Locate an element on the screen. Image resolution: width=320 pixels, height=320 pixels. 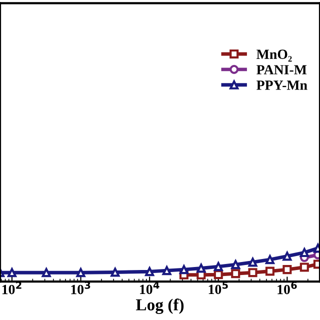
legend-label: MnO₂ is located at coordinates (274, 56).